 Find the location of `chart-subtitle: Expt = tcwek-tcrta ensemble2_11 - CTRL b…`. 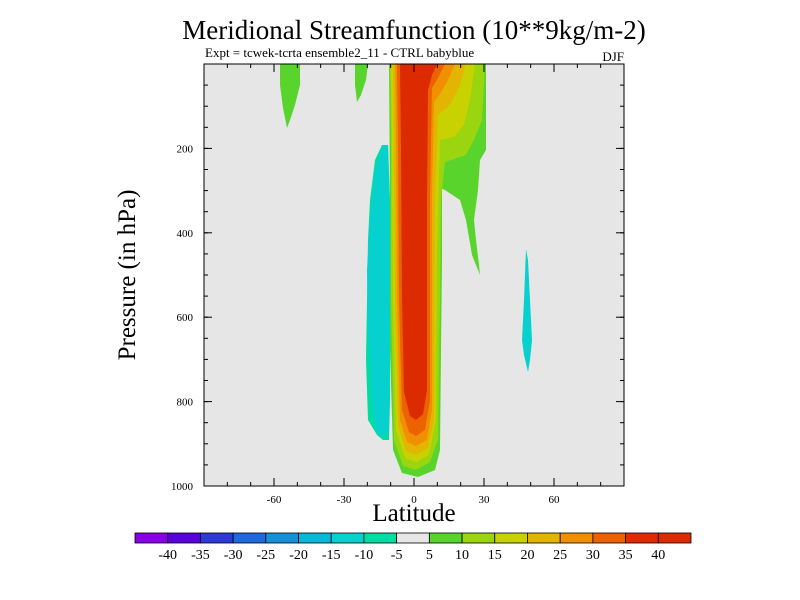

chart-subtitle: Expt = tcwek-tcrta ensemble2_11 - CTRL b… is located at coordinates (340, 52).